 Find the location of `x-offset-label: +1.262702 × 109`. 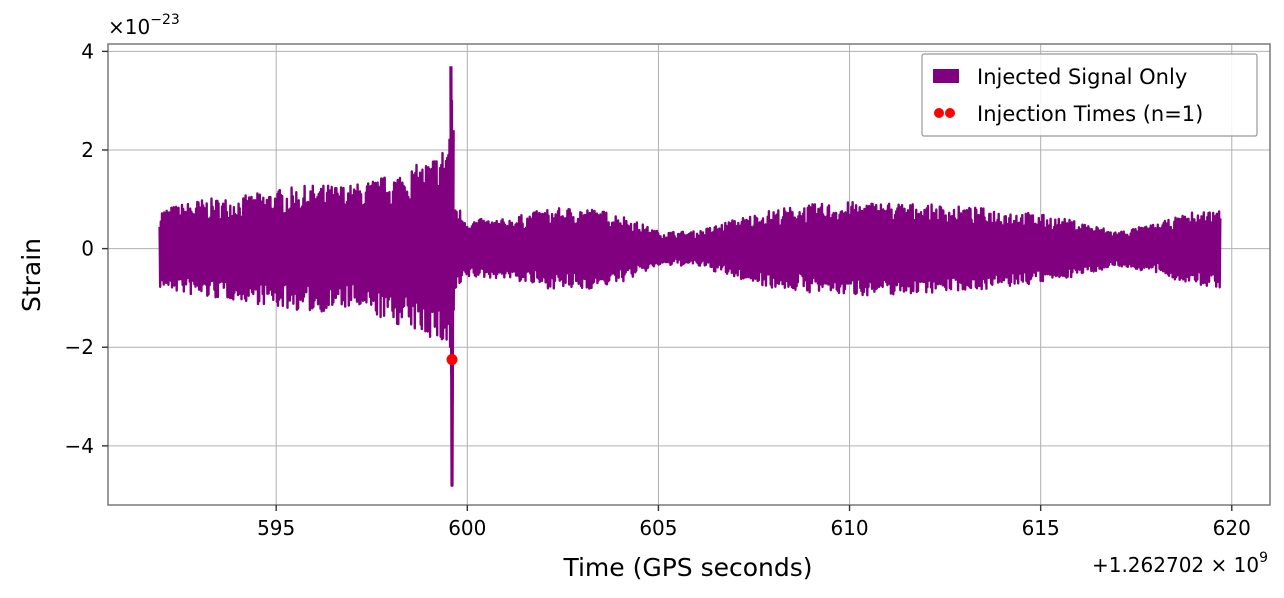

x-offset-label: +1.262702 × 109 is located at coordinates (1180, 563).